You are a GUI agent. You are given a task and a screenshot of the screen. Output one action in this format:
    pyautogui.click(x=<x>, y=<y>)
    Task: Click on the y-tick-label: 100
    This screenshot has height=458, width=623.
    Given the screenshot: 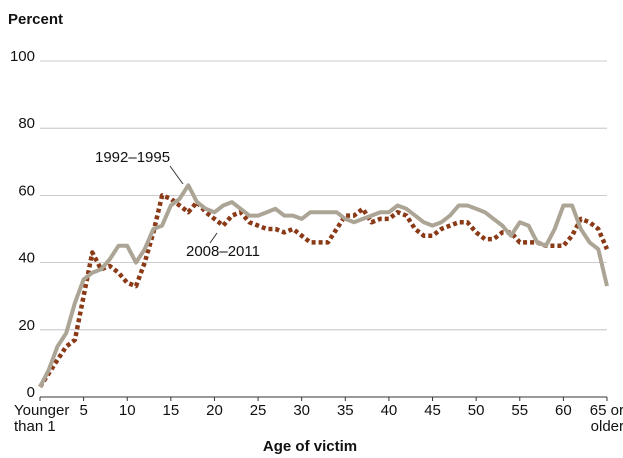 What is the action you would take?
    pyautogui.click(x=22, y=56)
    